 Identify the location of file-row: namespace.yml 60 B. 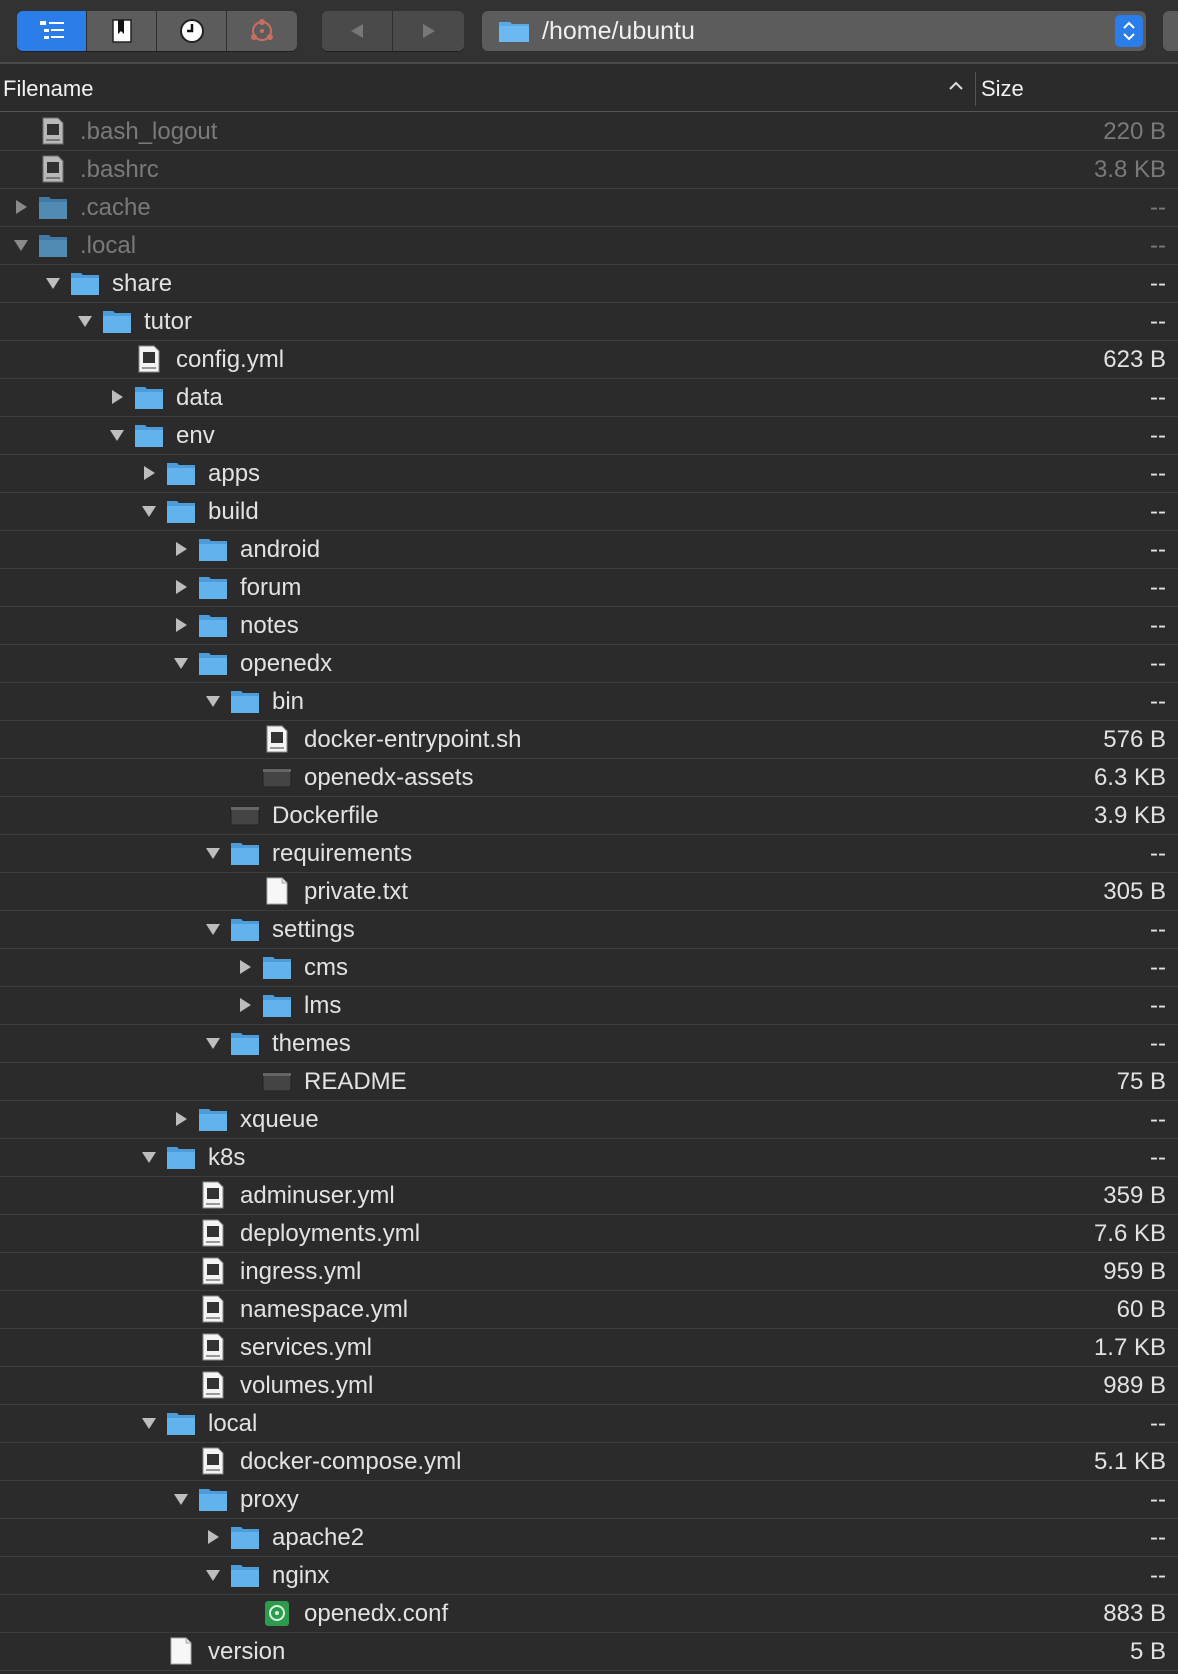
(589, 1310).